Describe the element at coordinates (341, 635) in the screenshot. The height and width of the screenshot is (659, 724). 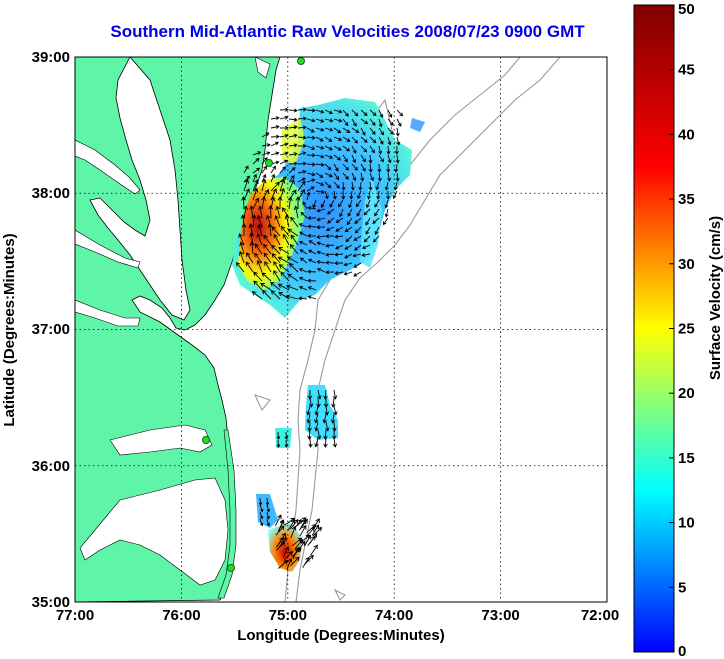
I see `x-axis-label: Longitude (Degrees:Minutes)` at that location.